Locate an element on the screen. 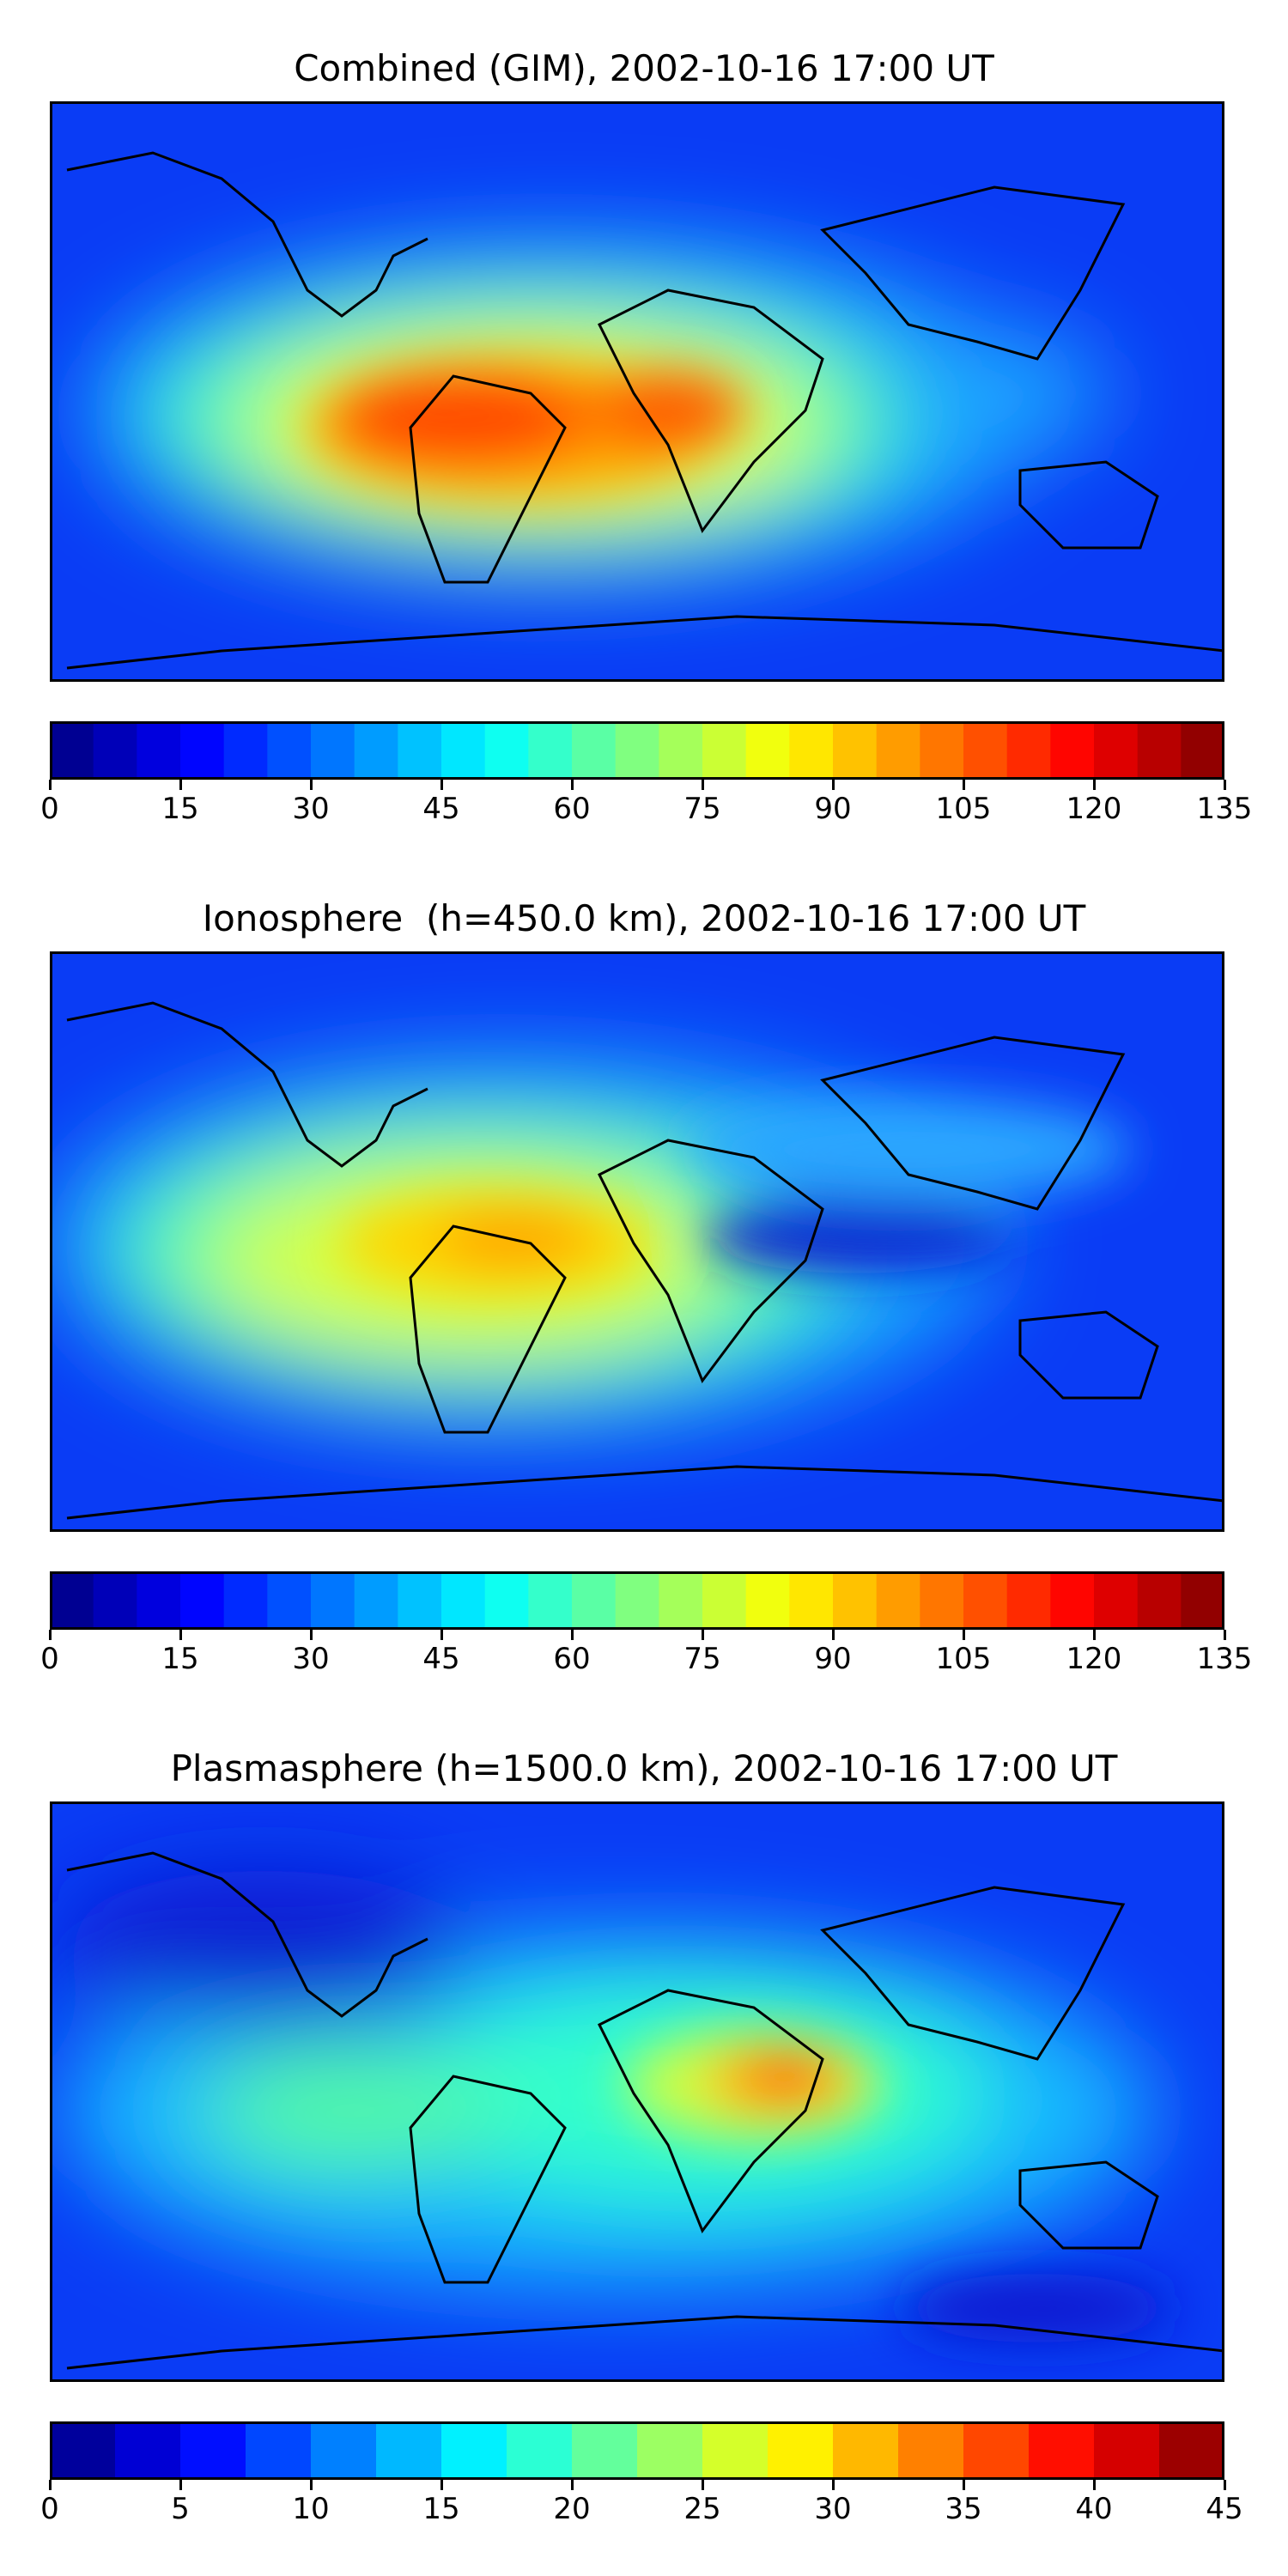 The width and height of the screenshot is (1288, 2576). panel-title: Combined (GIM), 2002-10-16 17:00 UT is located at coordinates (644, 68).